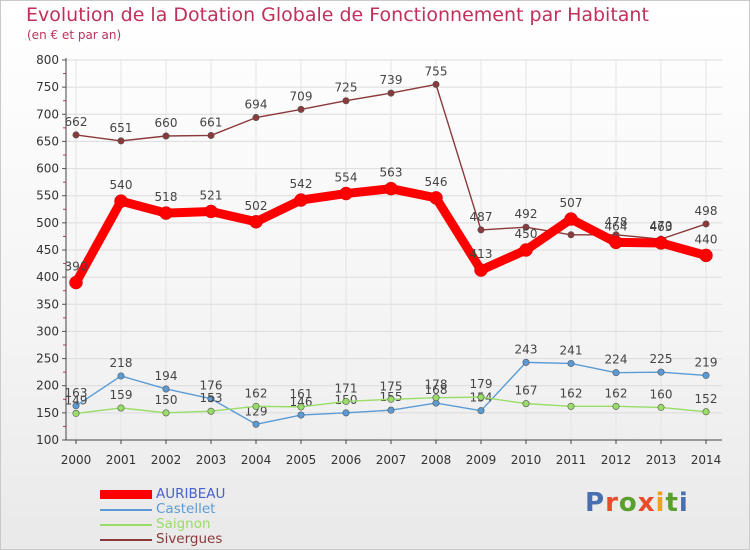  Describe the element at coordinates (47, 413) in the screenshot. I see `y-tick-label: 150` at that location.